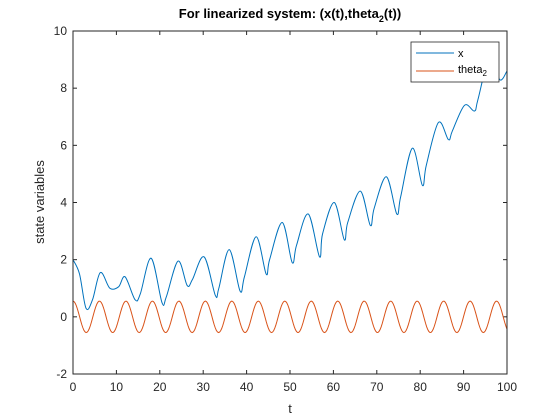  I want to click on x-tick-label: 40, so click(247, 387).